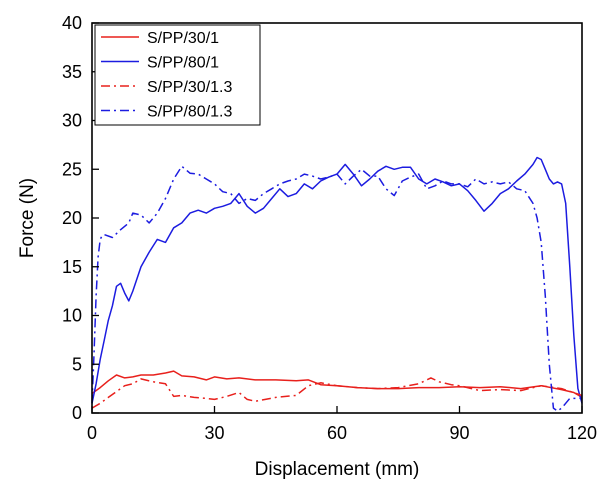 The width and height of the screenshot is (603, 488). Describe the element at coordinates (72, 218) in the screenshot. I see `y-tick-label: 20` at that location.